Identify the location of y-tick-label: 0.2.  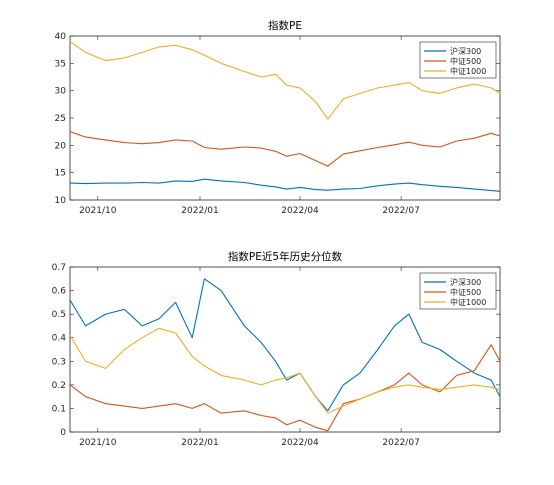
(59, 386).